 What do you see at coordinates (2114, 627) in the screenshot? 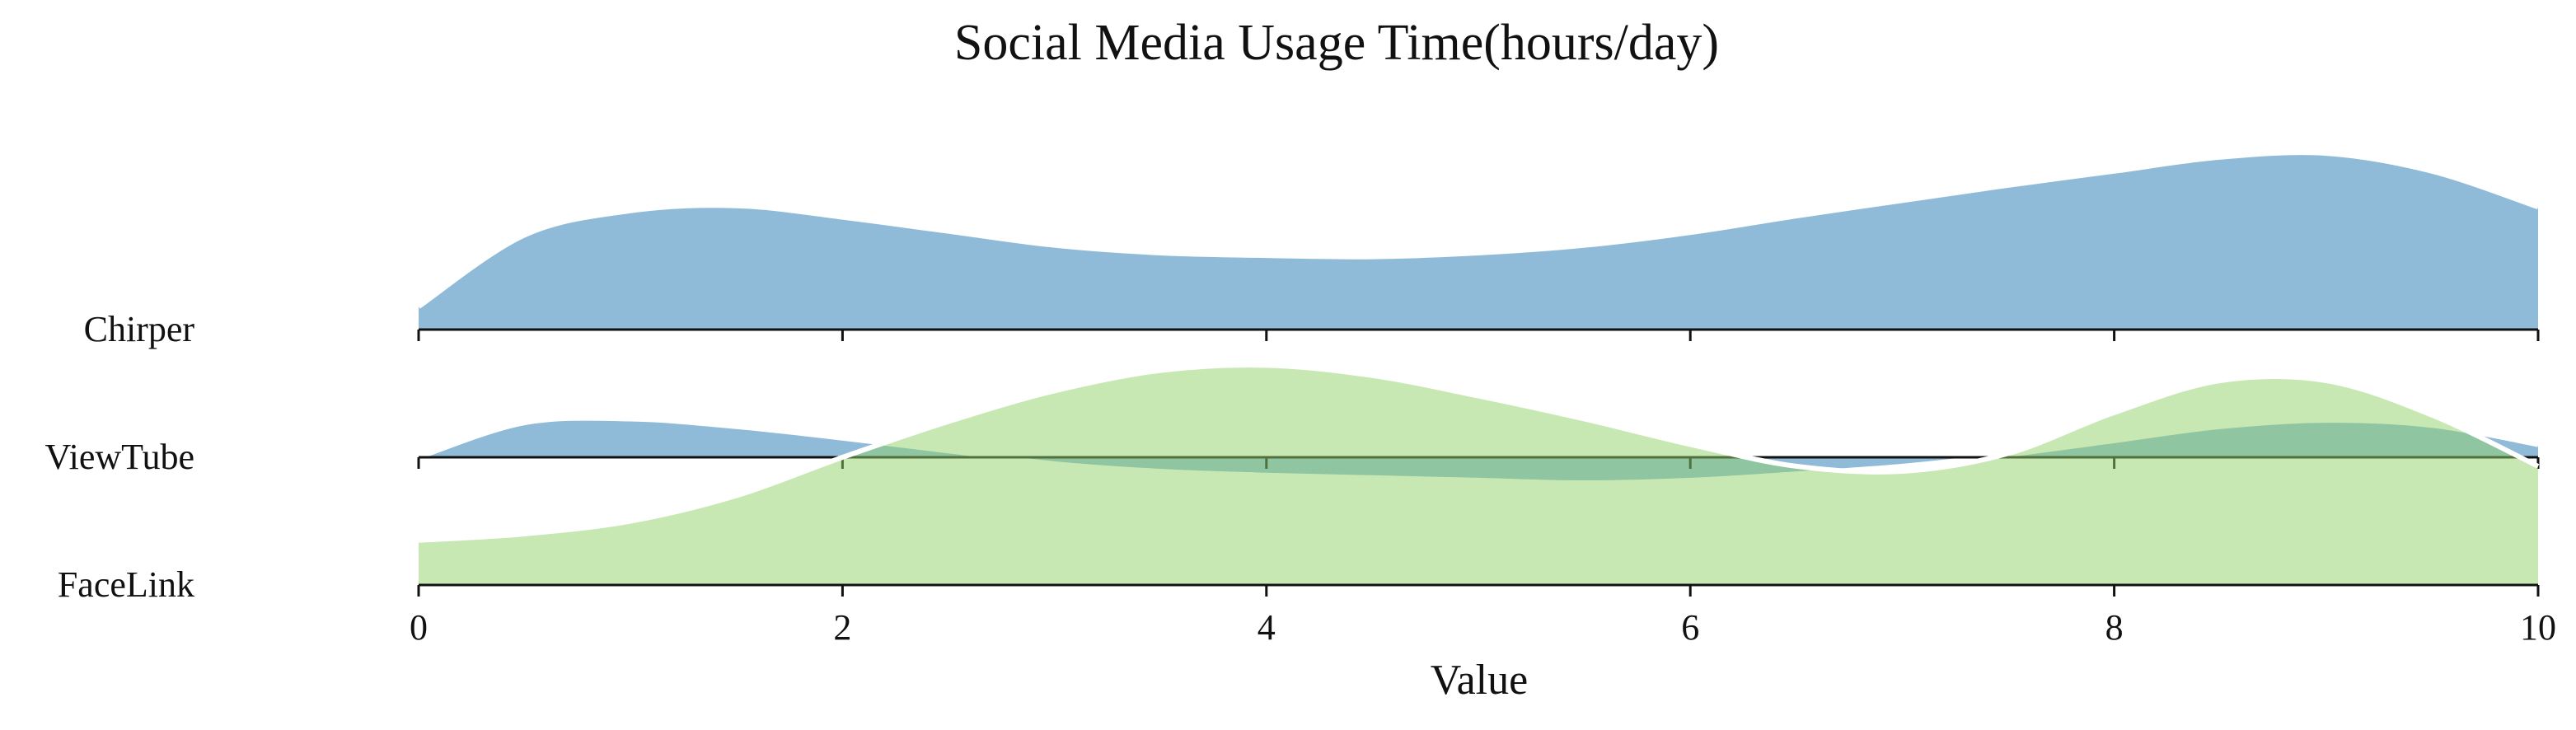
I see `x-tick-label: 8` at bounding box center [2114, 627].